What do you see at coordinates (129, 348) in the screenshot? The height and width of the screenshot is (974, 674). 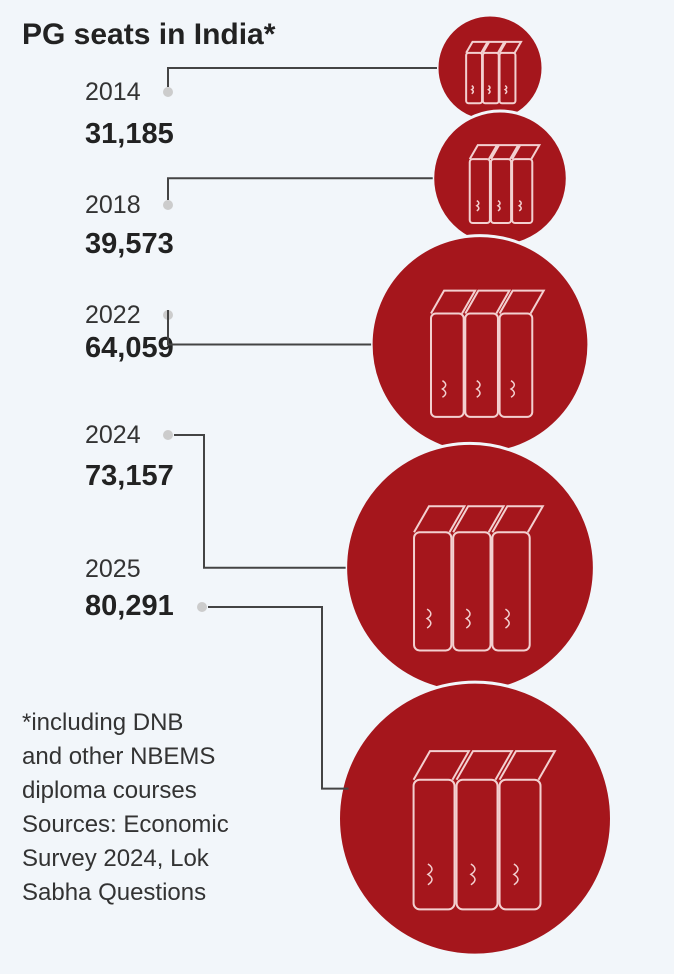 I see `value-label: 64,059` at bounding box center [129, 348].